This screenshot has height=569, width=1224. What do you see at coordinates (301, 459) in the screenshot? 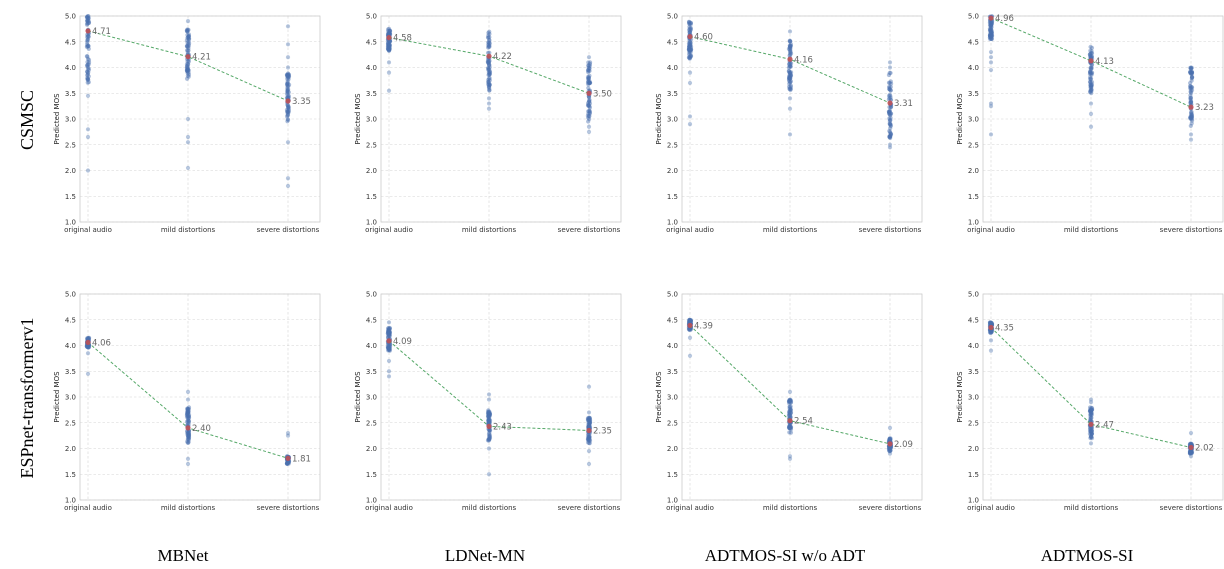
I see `mean-value-label: 1.81` at bounding box center [301, 459].